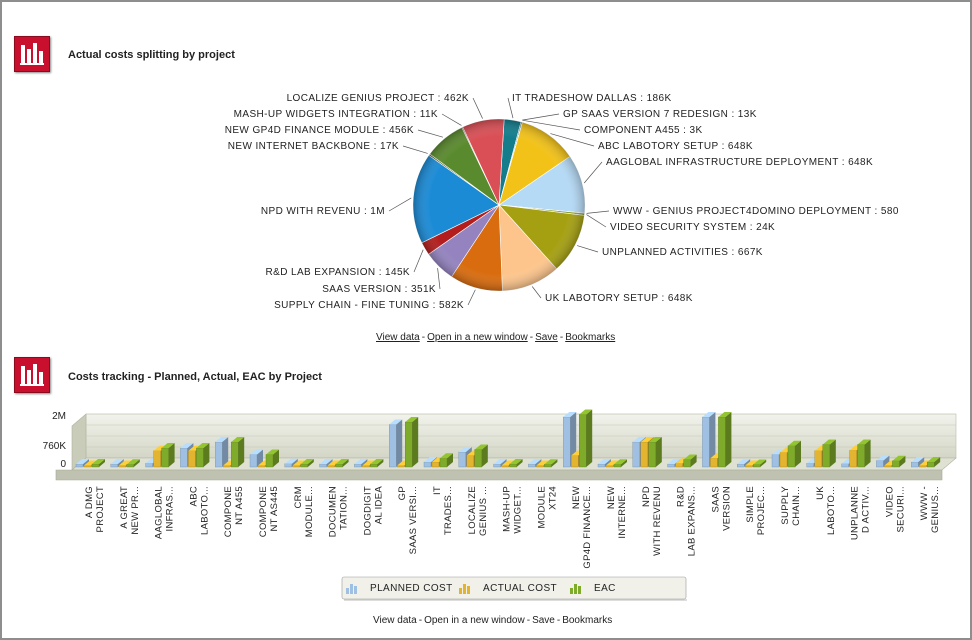 This screenshot has width=972, height=640. I want to click on pie-slice-label: MASH-UP WIDGETS INTEGRATION : 11K, so click(336, 114).